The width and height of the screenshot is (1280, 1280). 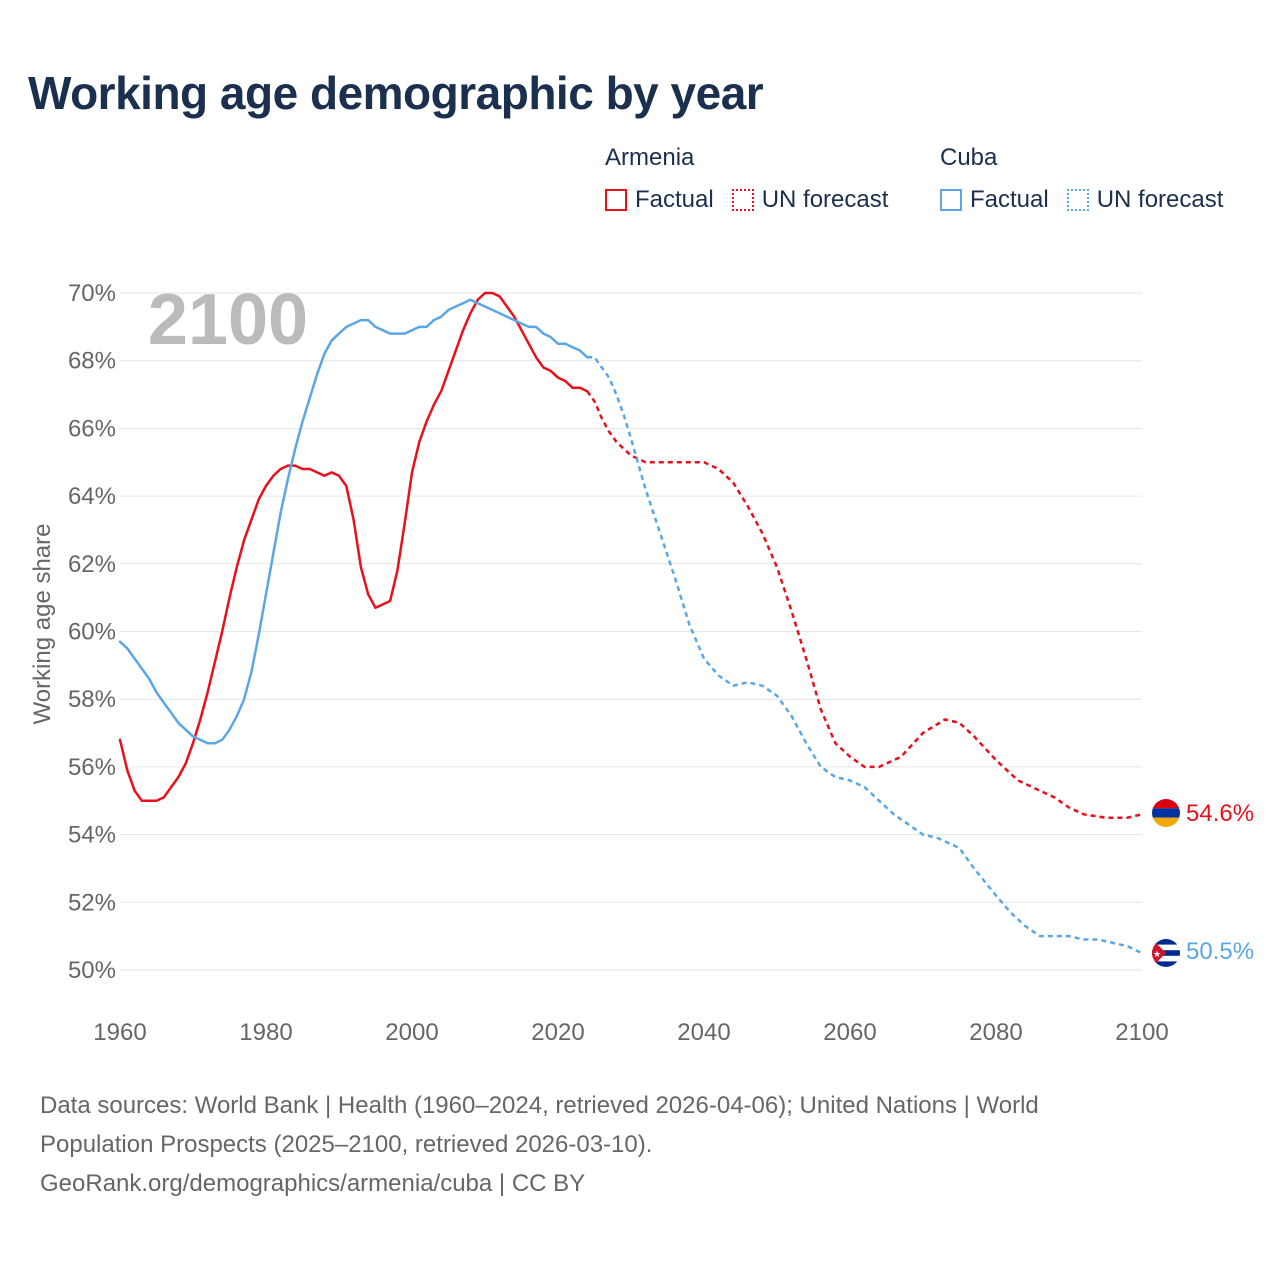 I want to click on chart-title: Working age demographic by year, so click(x=396, y=93).